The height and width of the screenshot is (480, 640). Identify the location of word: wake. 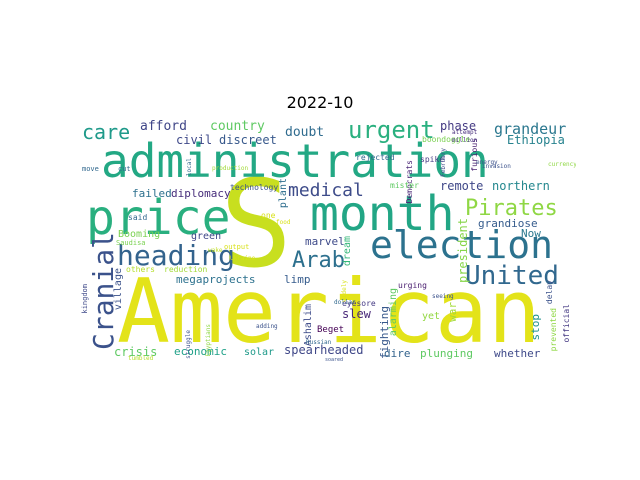
(215, 250).